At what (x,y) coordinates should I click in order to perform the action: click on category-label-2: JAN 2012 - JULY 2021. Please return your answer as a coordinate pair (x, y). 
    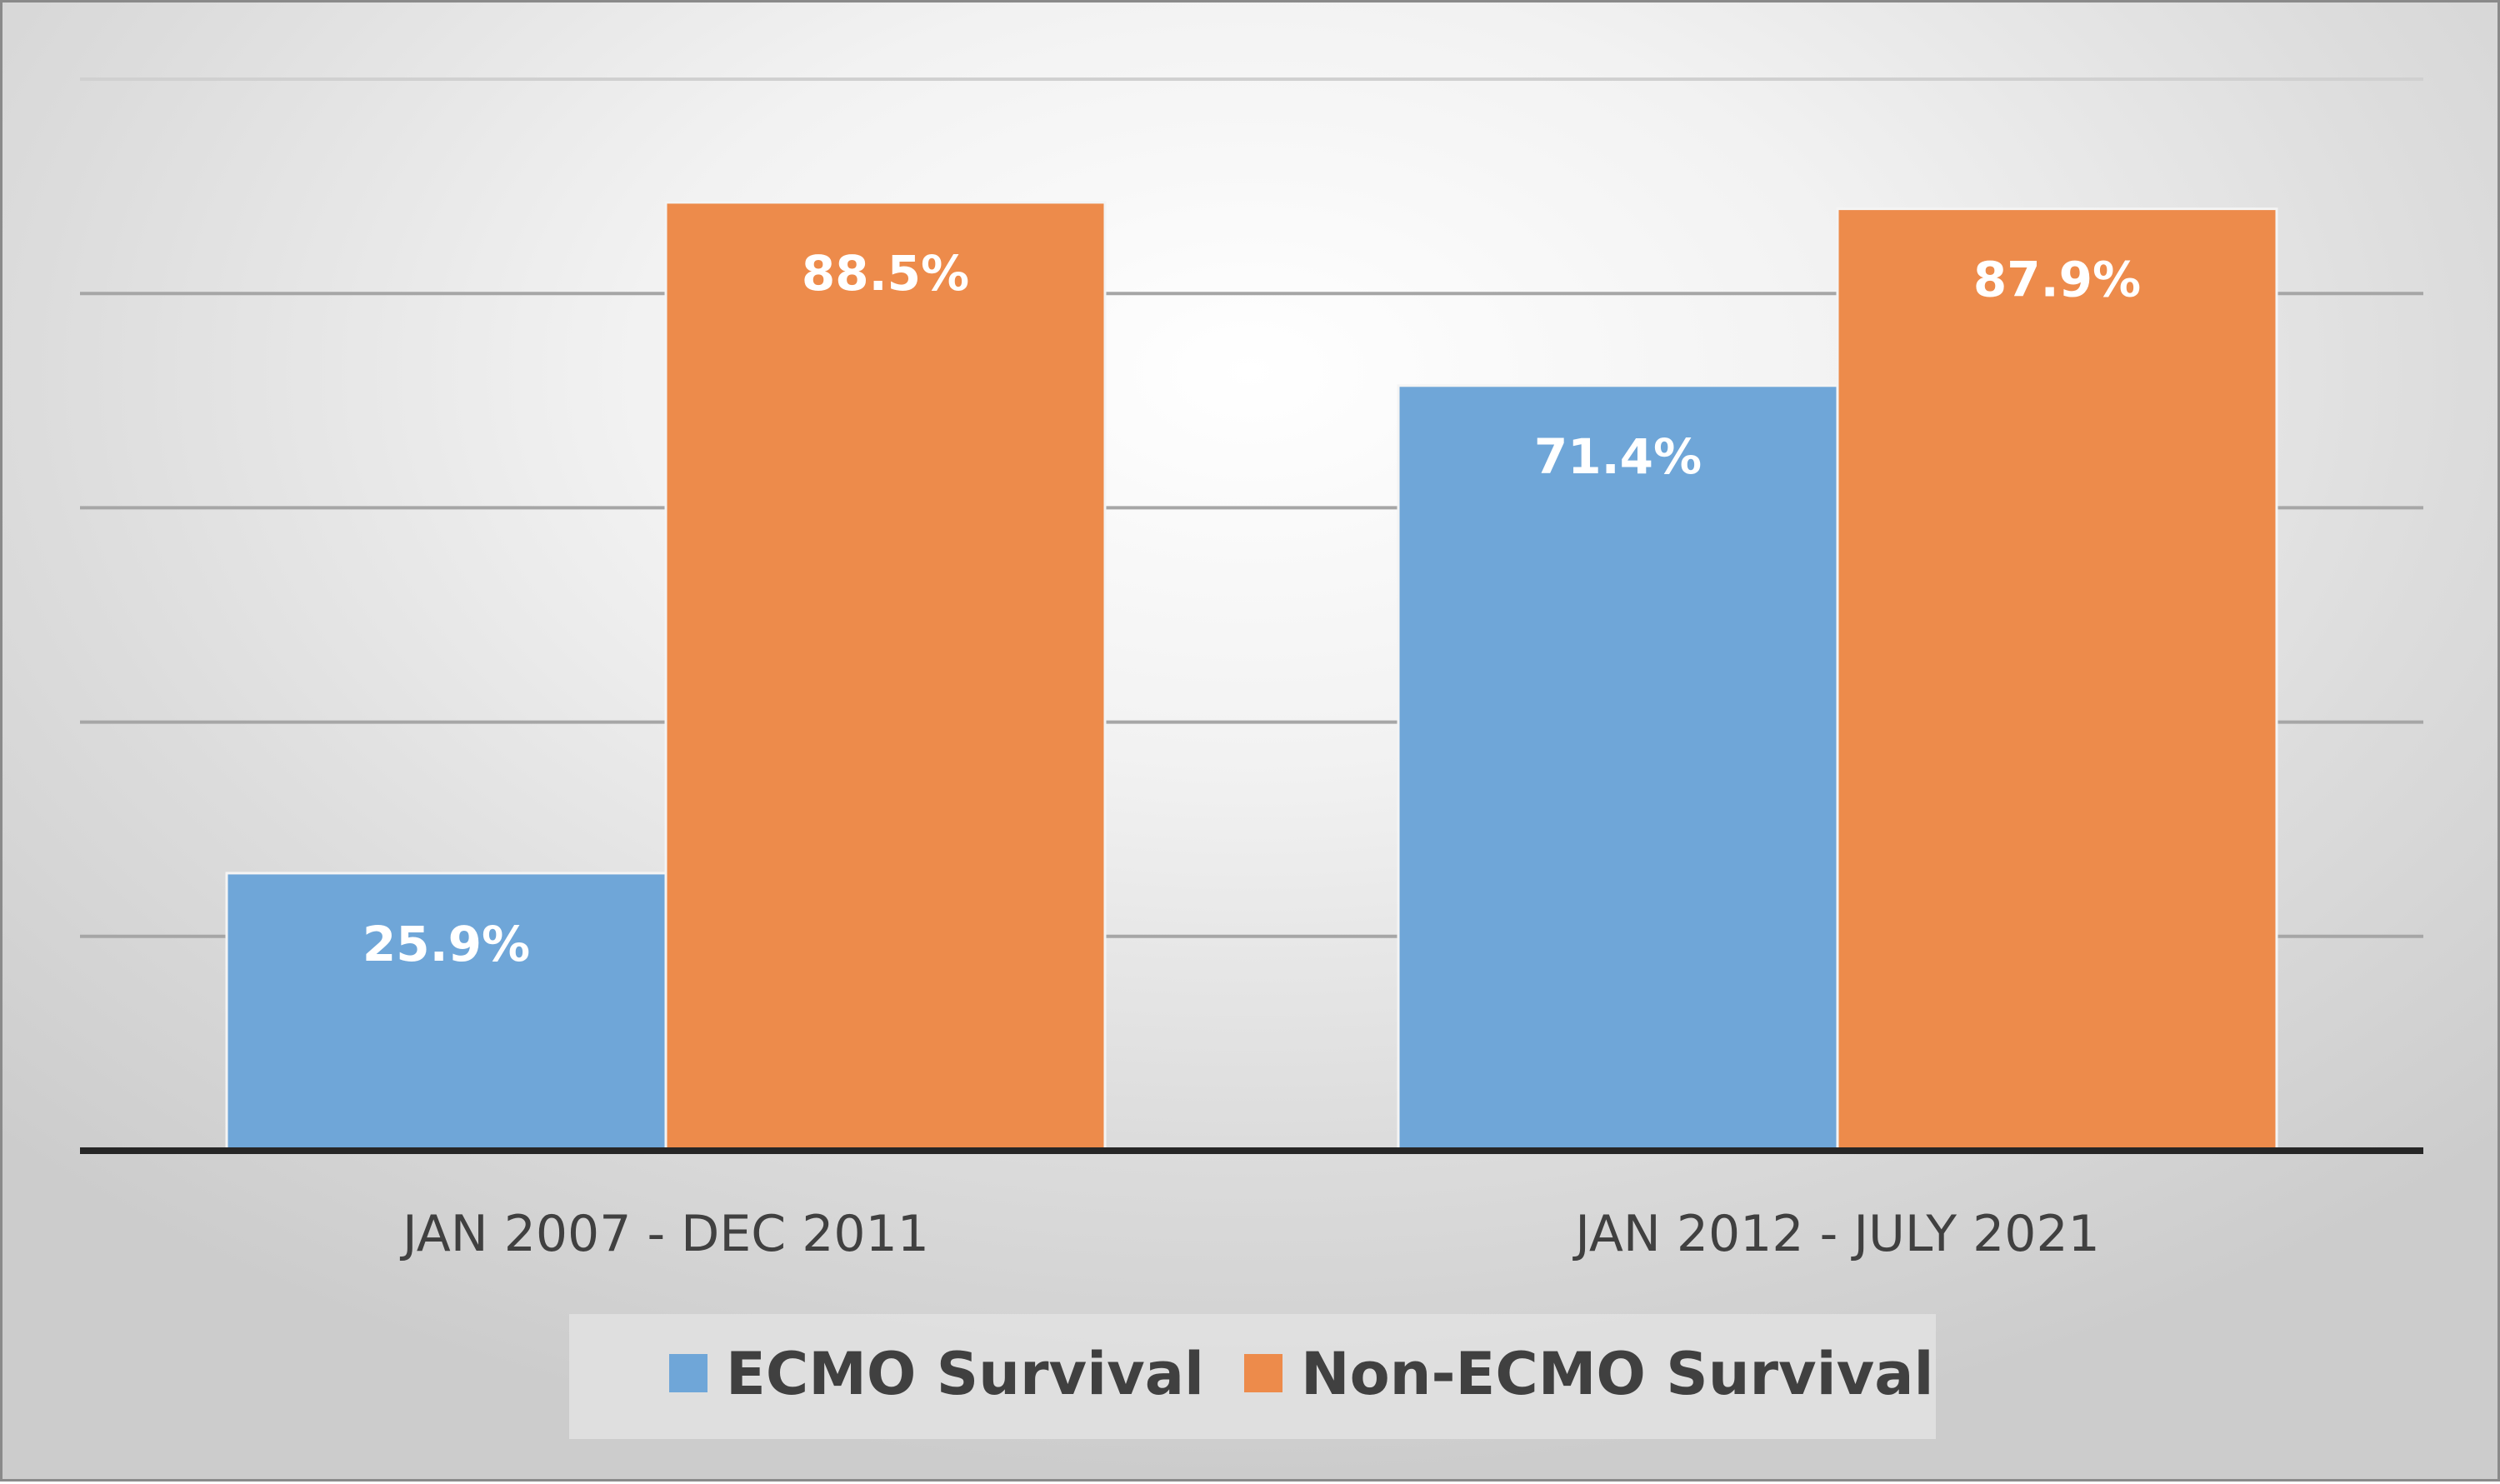
    Looking at the image, I should click on (1836, 1234).